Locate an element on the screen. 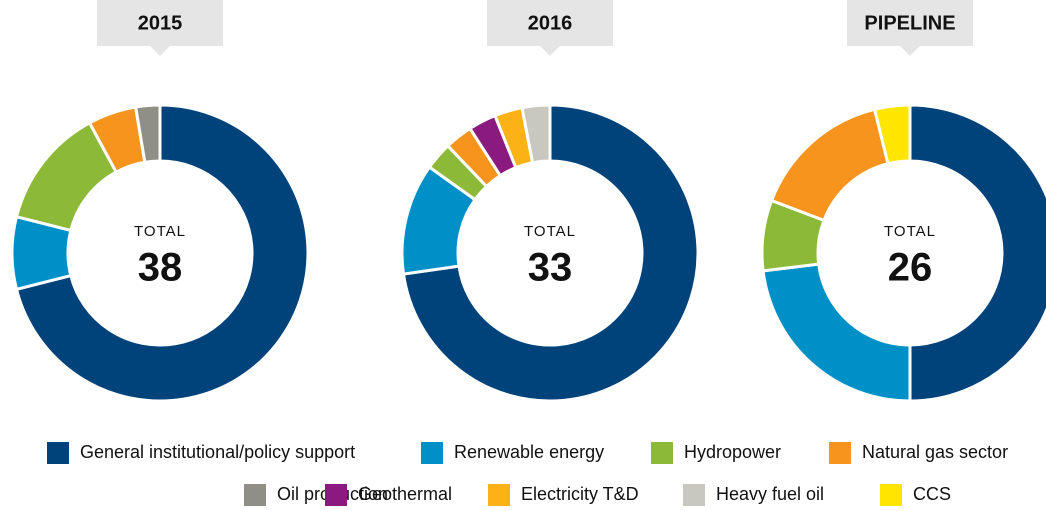 The height and width of the screenshot is (511, 1046). legend-label: Natural gas sector is located at coordinates (935, 452).